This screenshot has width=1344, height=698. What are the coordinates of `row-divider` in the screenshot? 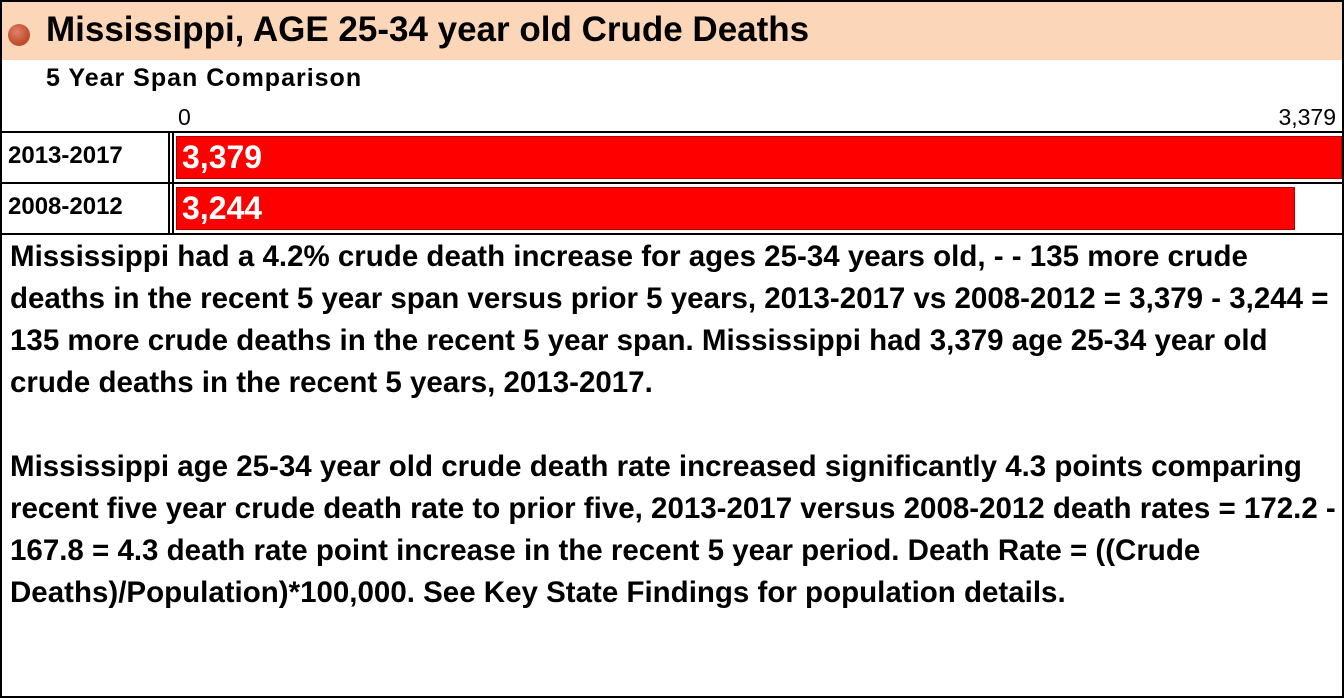 It's located at (672, 183).